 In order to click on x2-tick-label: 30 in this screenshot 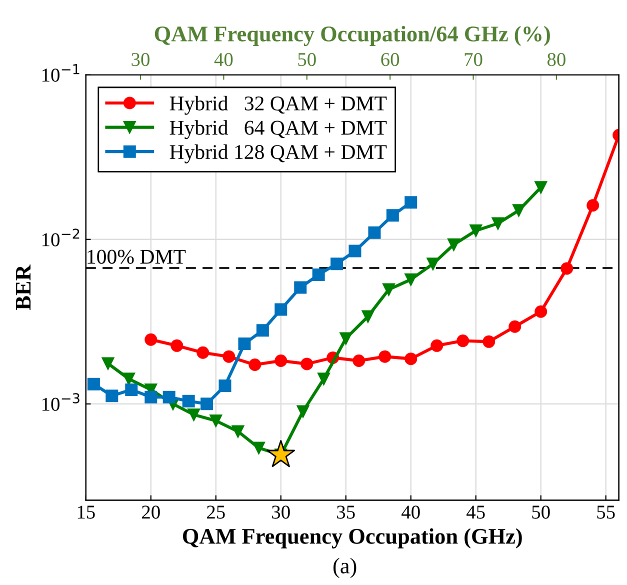, I will do `click(141, 59)`.